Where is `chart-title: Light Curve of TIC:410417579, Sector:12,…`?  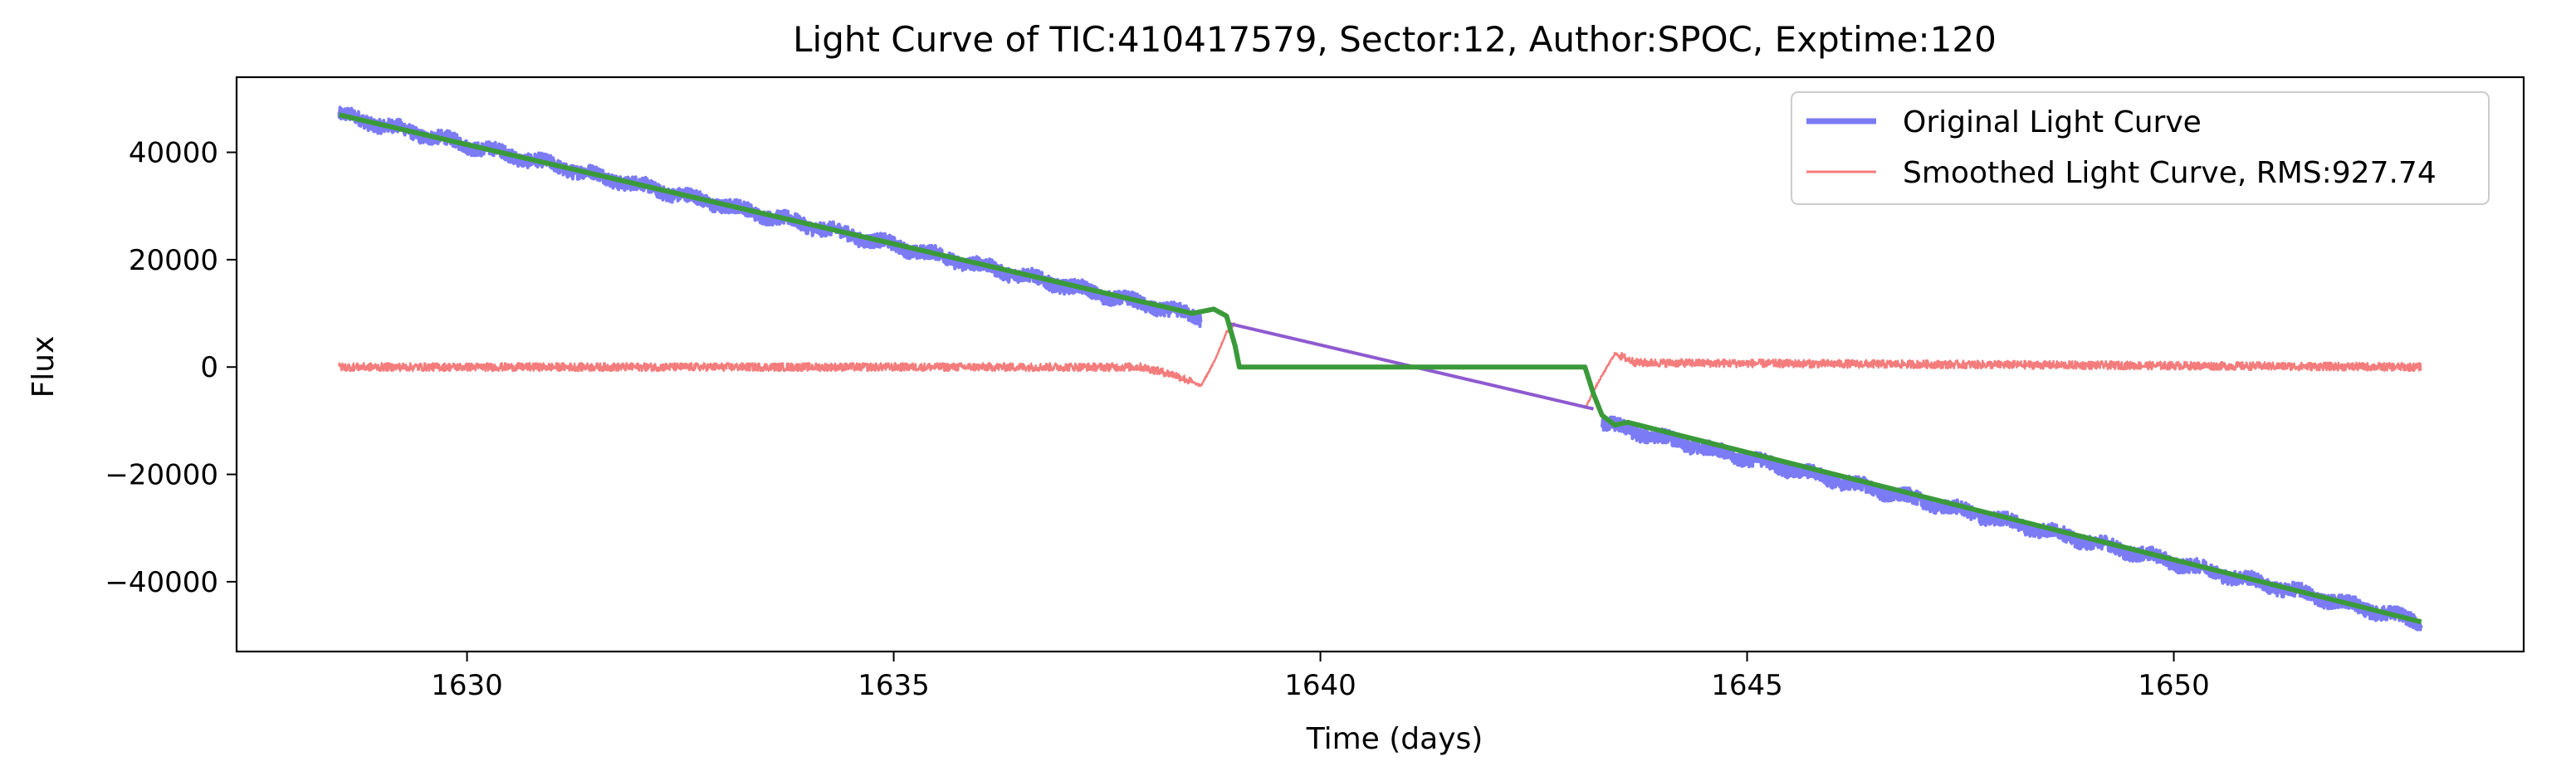 chart-title: Light Curve of TIC:410417579, Sector:12,… is located at coordinates (1395, 39).